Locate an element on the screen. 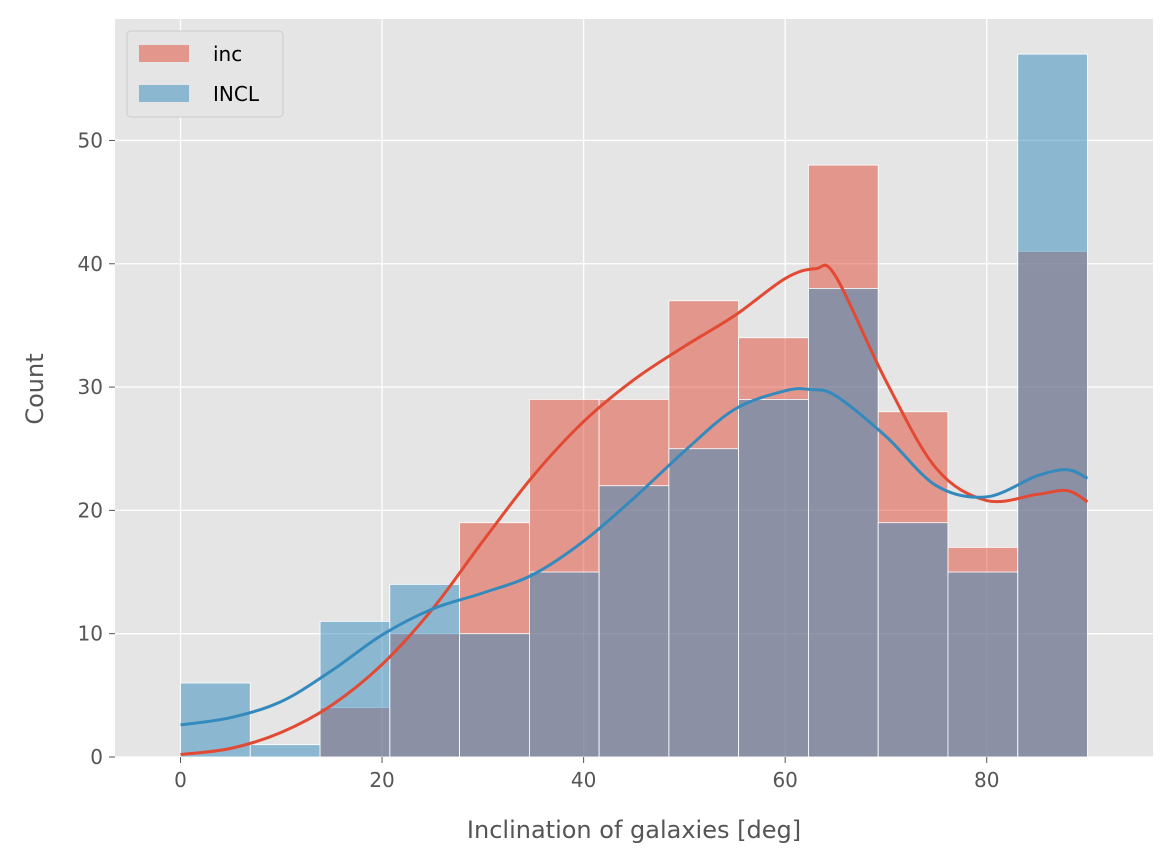 This screenshot has height=863, width=1174. x-tick-label: 80 is located at coordinates (986, 780).